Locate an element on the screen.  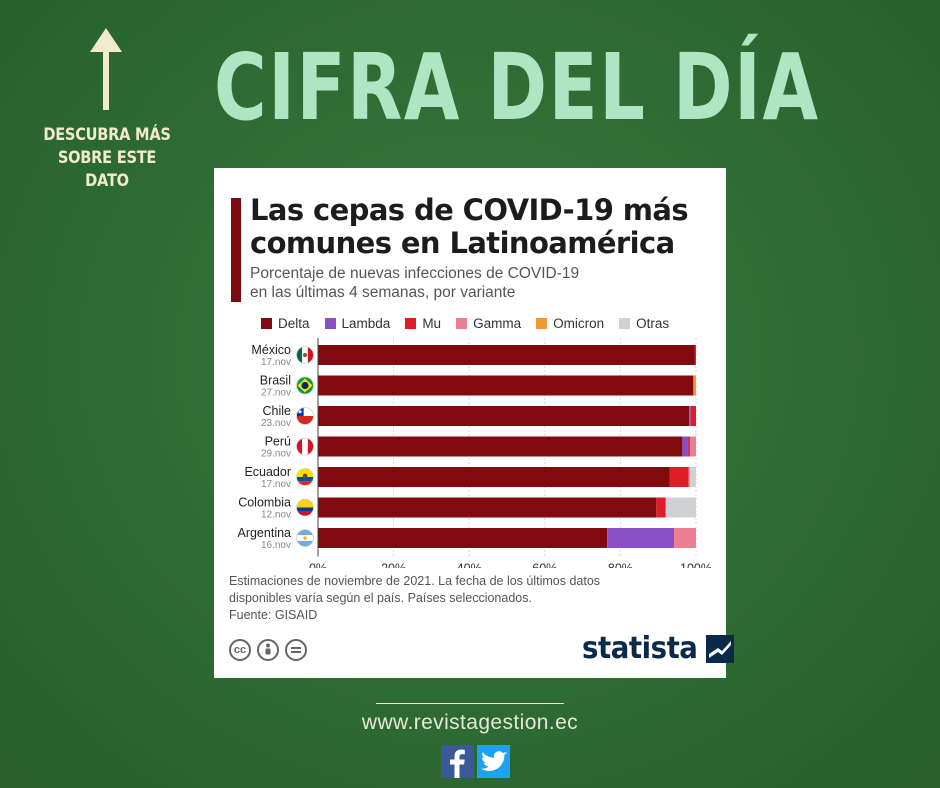
argentina-flag-icon is located at coordinates (305, 538).